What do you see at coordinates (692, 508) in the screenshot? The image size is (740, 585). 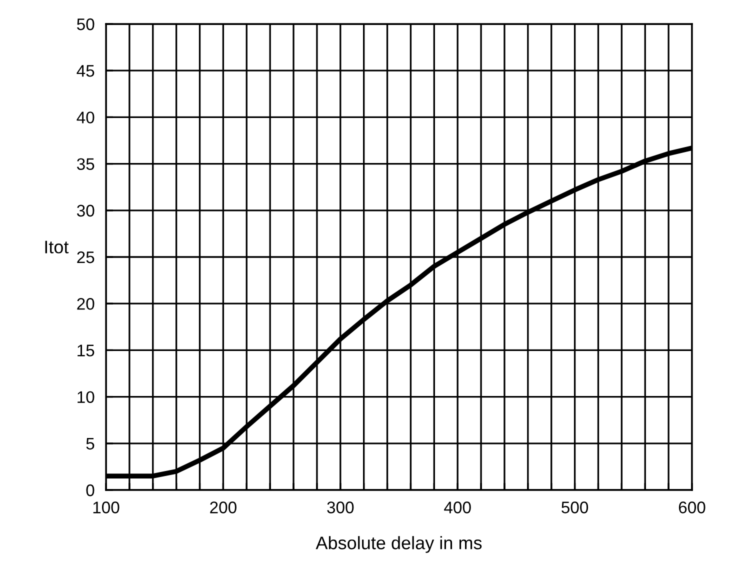 I see `x-tick-label: 600` at bounding box center [692, 508].